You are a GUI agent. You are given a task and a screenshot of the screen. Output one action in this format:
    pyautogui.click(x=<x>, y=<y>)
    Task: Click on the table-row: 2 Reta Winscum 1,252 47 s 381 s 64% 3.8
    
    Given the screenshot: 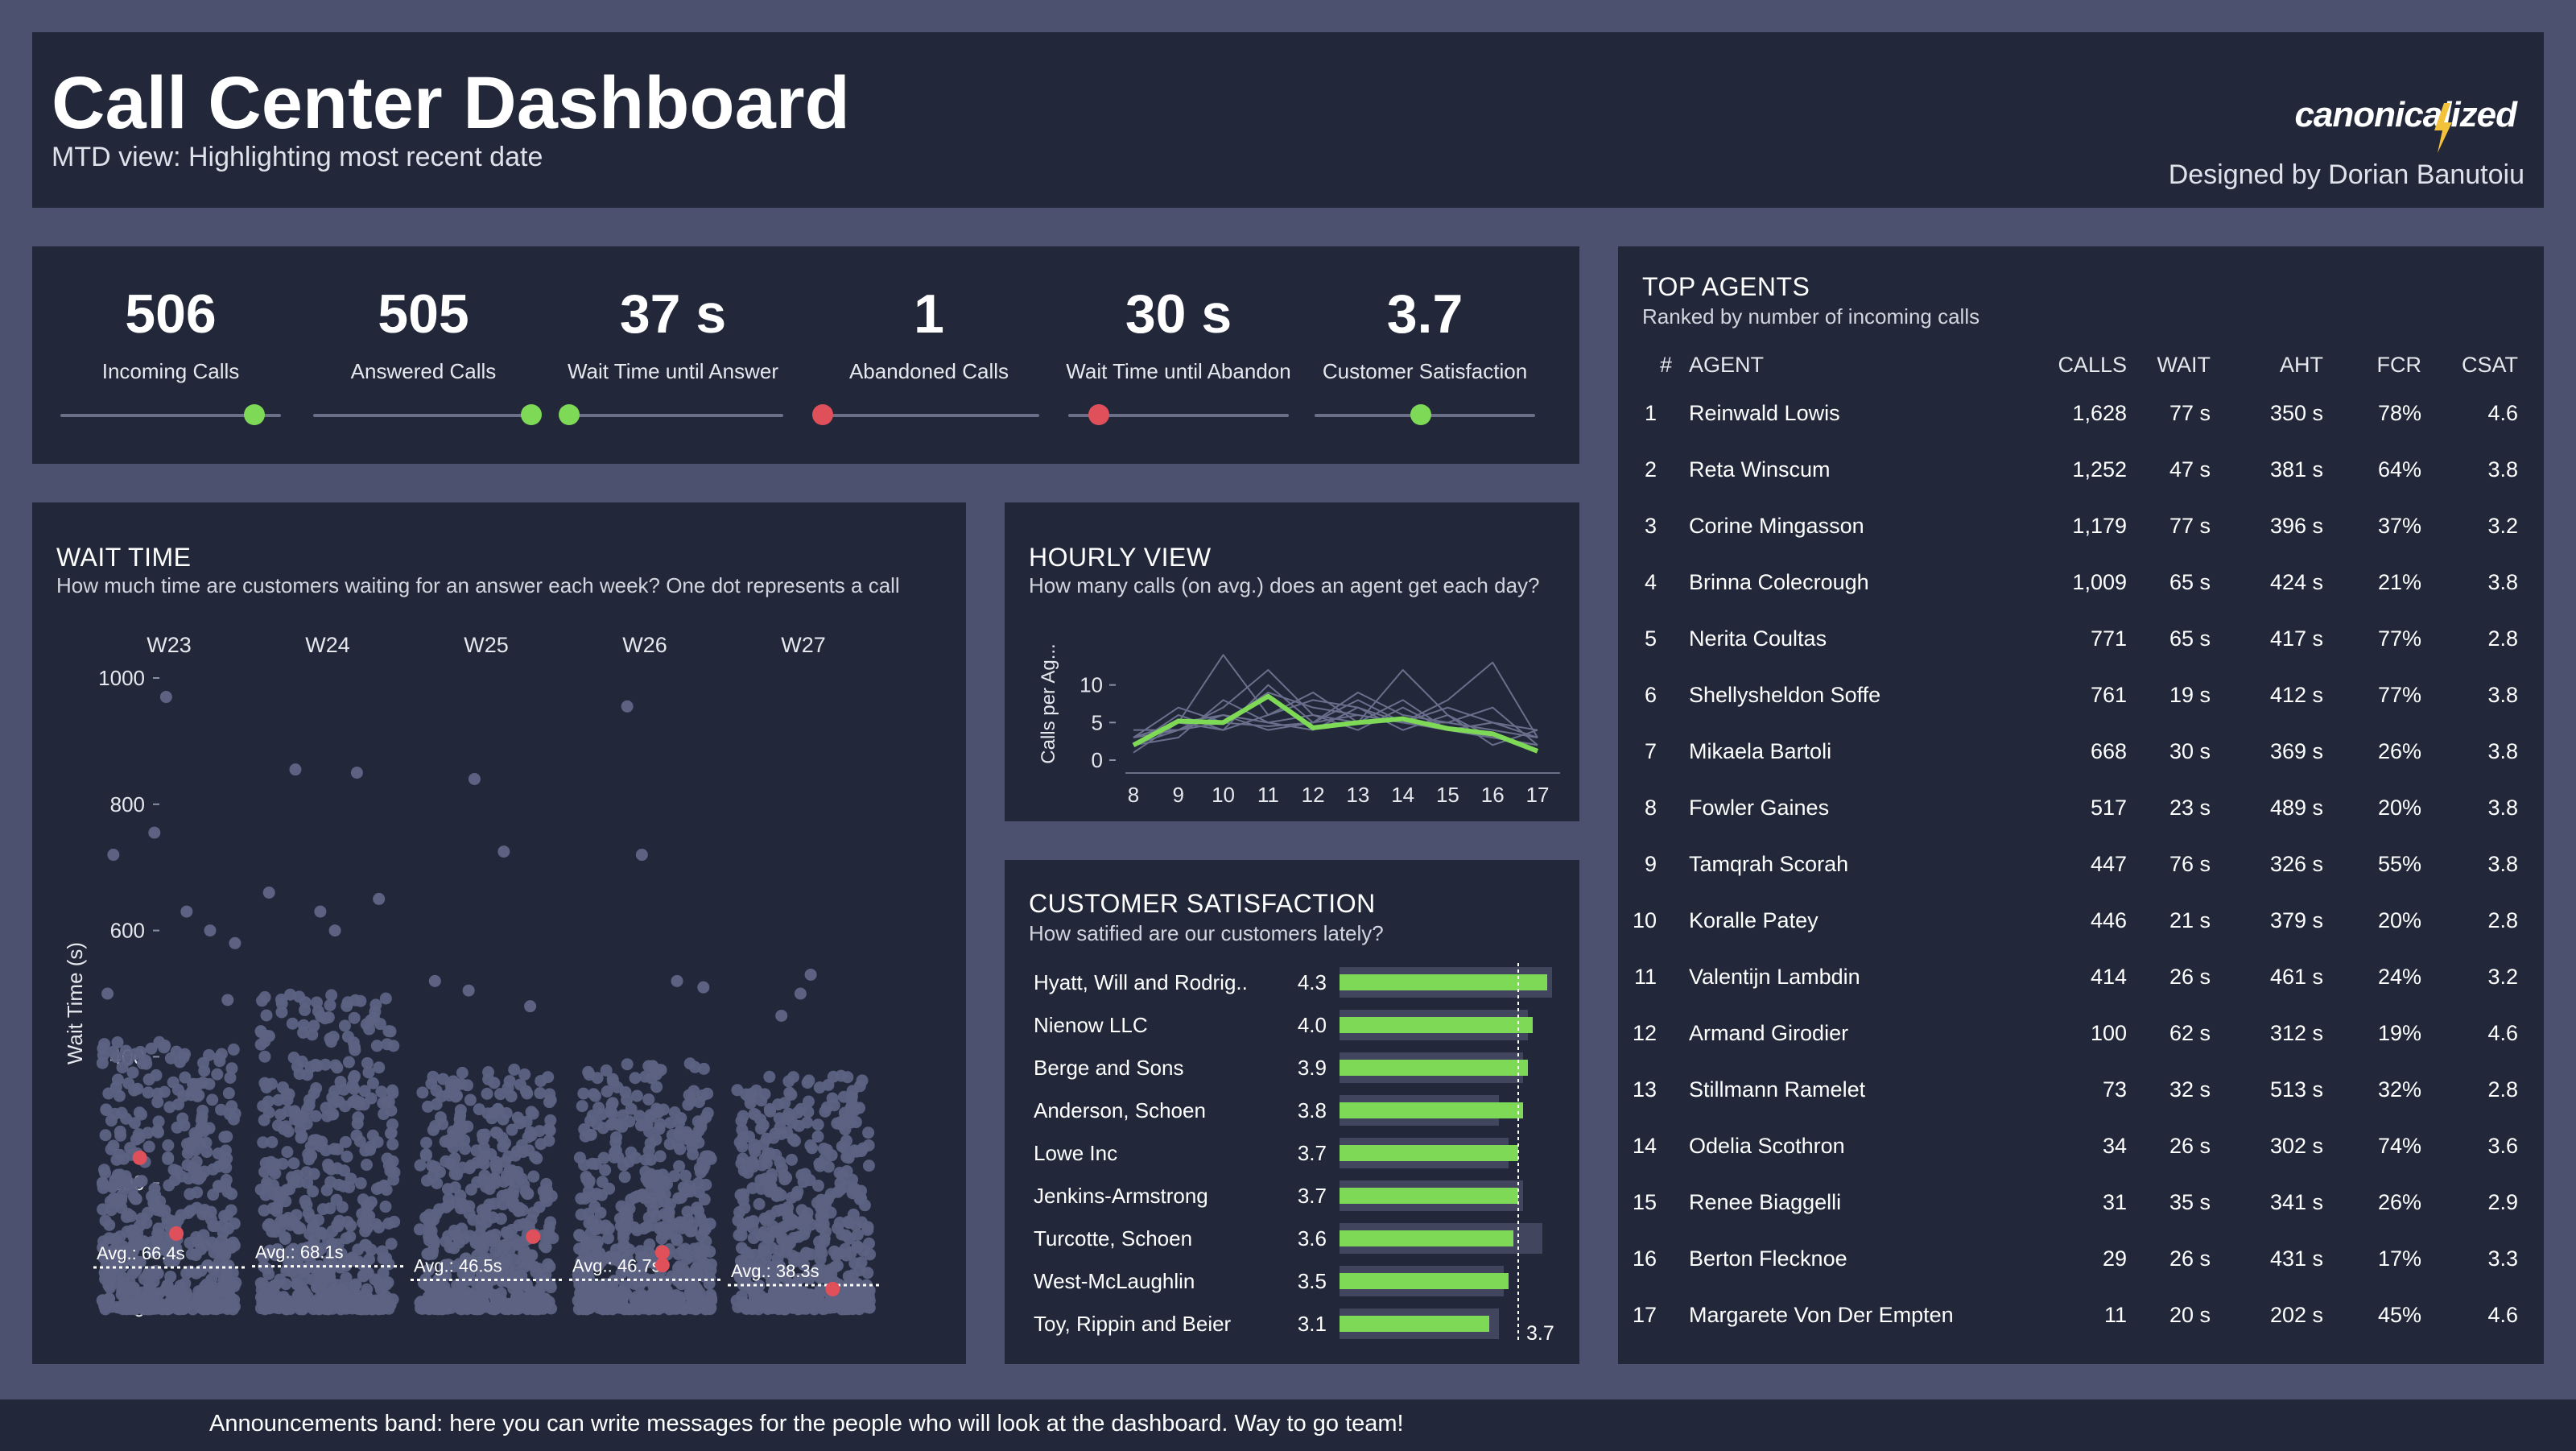 What is the action you would take?
    pyautogui.click(x=2081, y=485)
    